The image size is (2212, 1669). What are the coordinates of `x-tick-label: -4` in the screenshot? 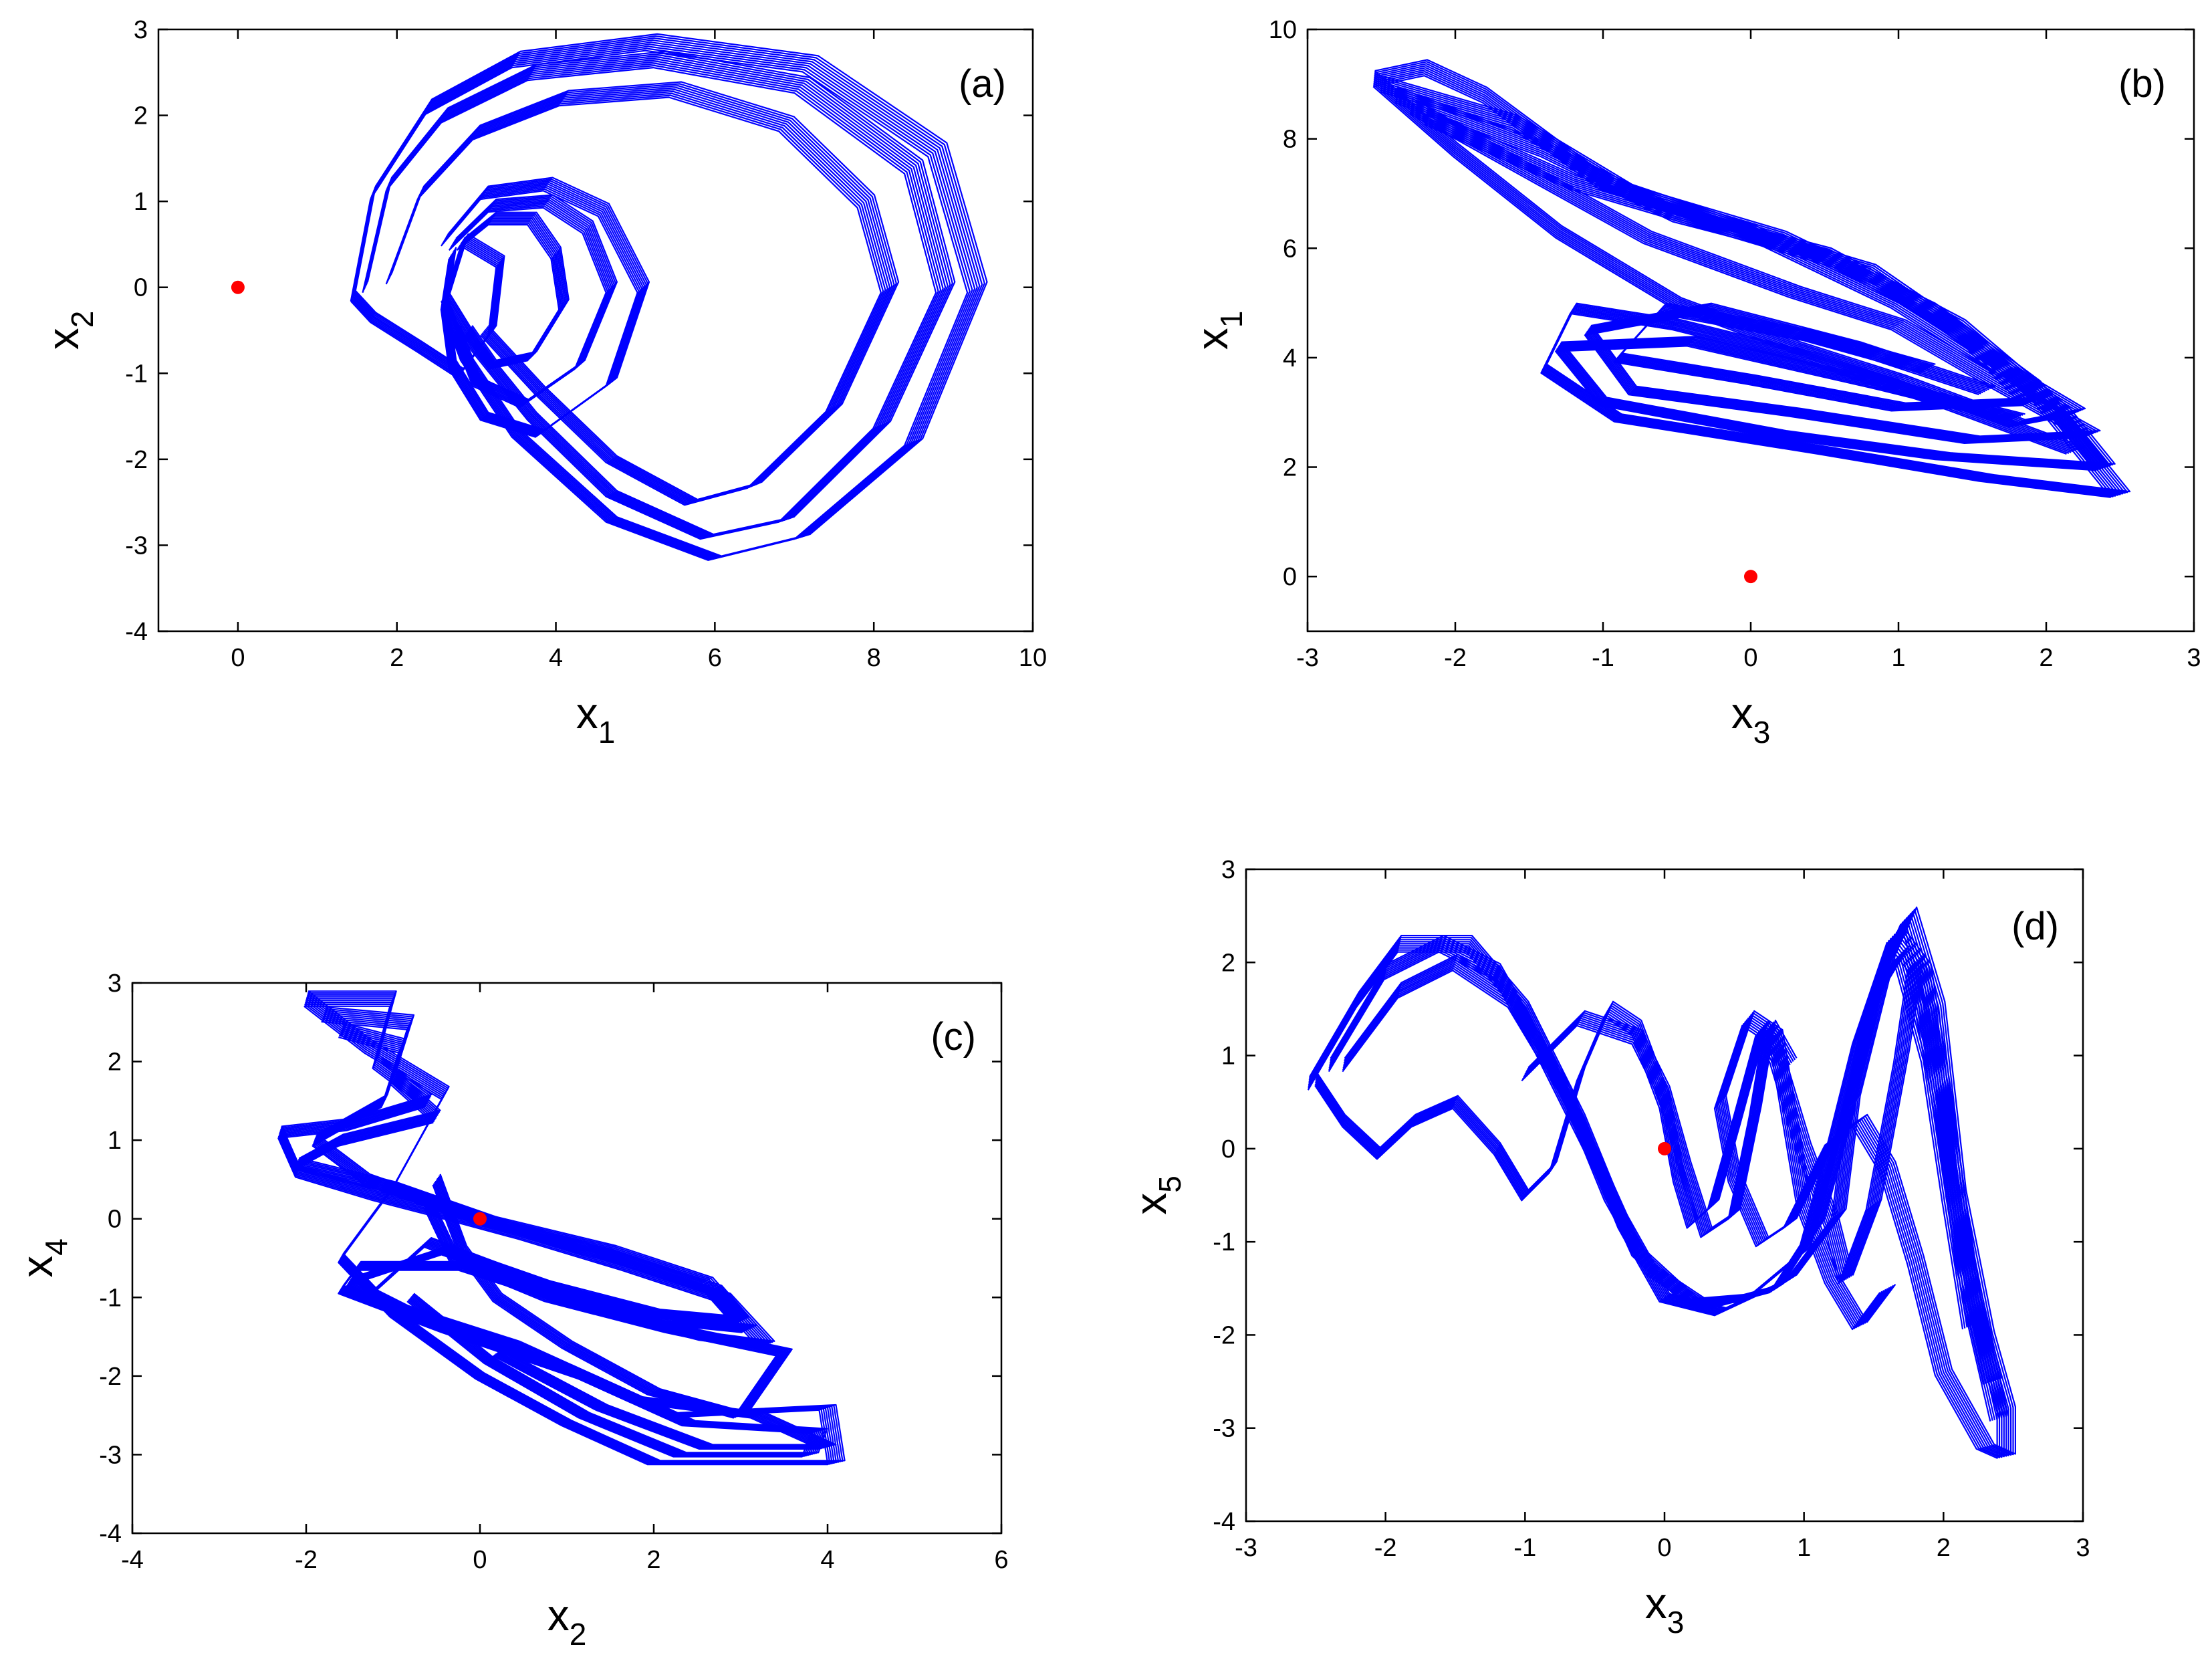 It's located at (132, 1560).